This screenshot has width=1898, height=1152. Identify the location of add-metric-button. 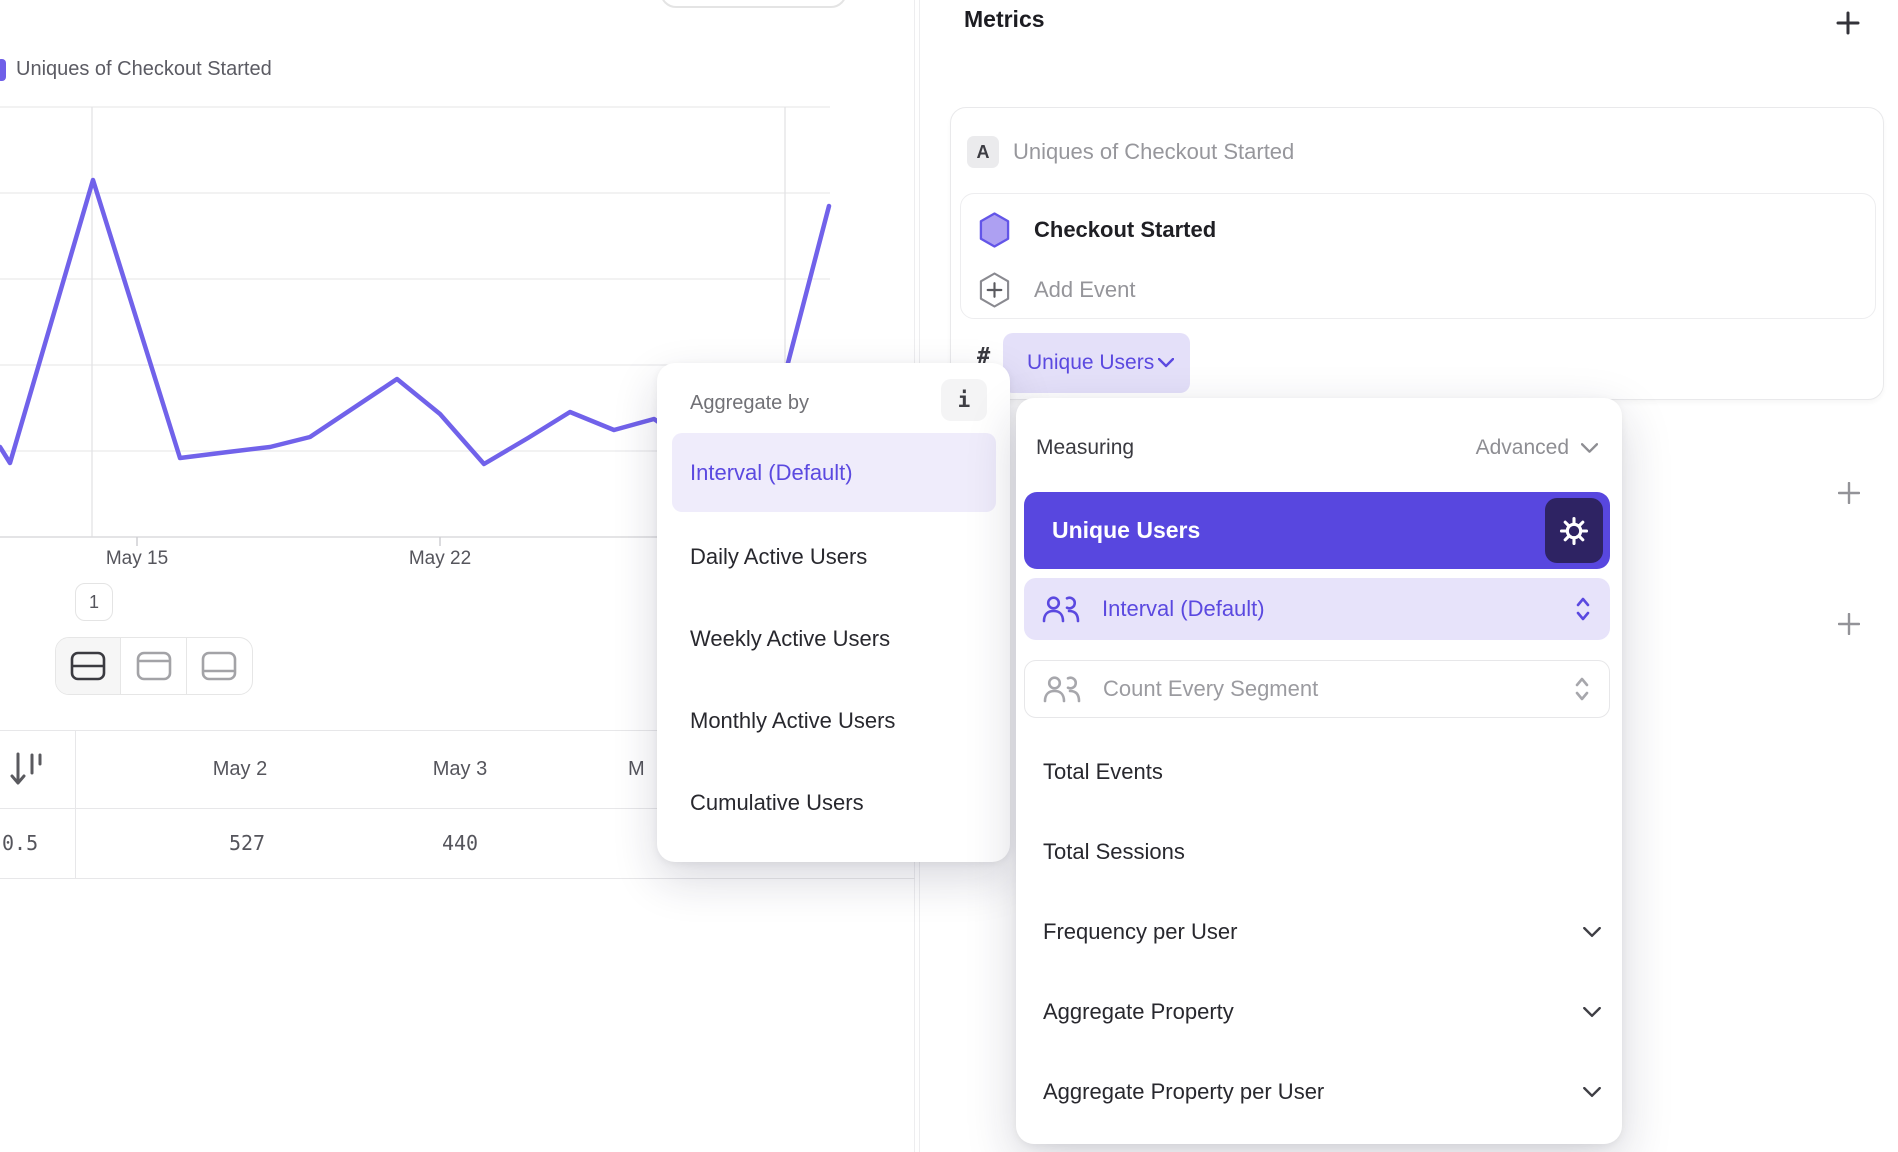
(1848, 23).